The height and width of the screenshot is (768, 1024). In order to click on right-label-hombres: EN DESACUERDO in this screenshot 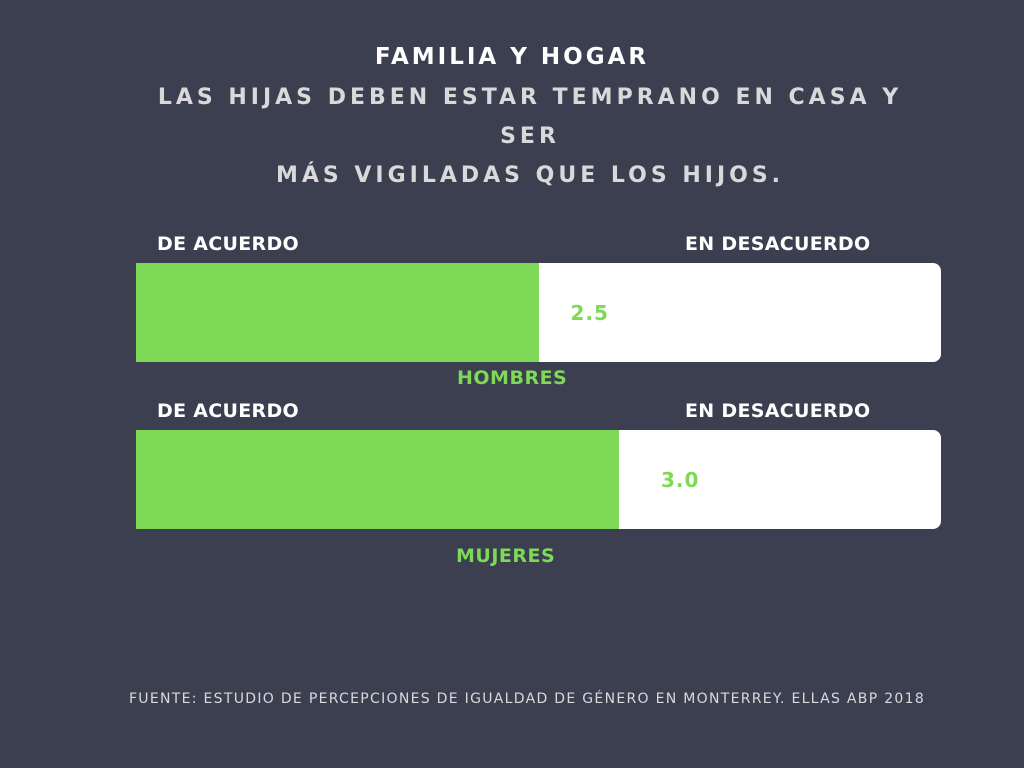, I will do `click(778, 244)`.